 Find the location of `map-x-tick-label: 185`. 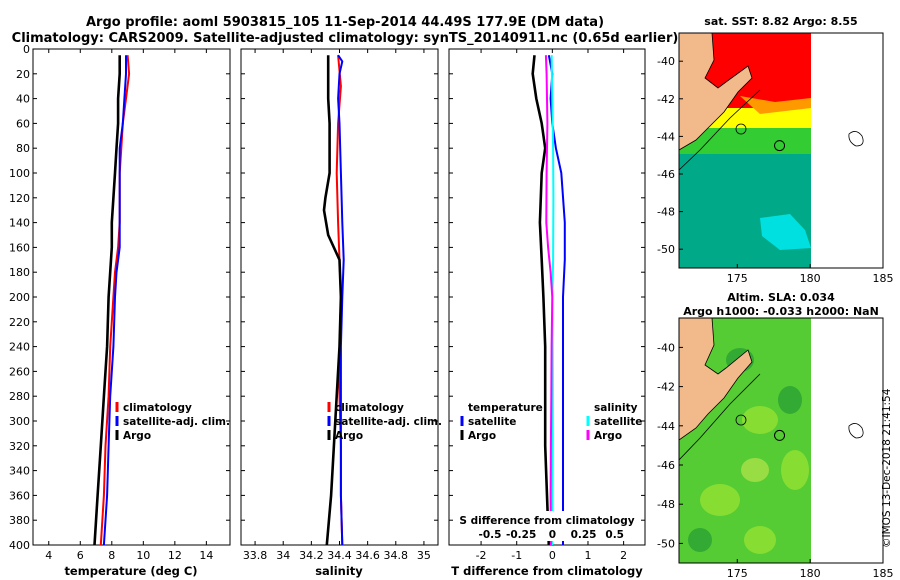

map-x-tick-label: 185 is located at coordinates (883, 573).